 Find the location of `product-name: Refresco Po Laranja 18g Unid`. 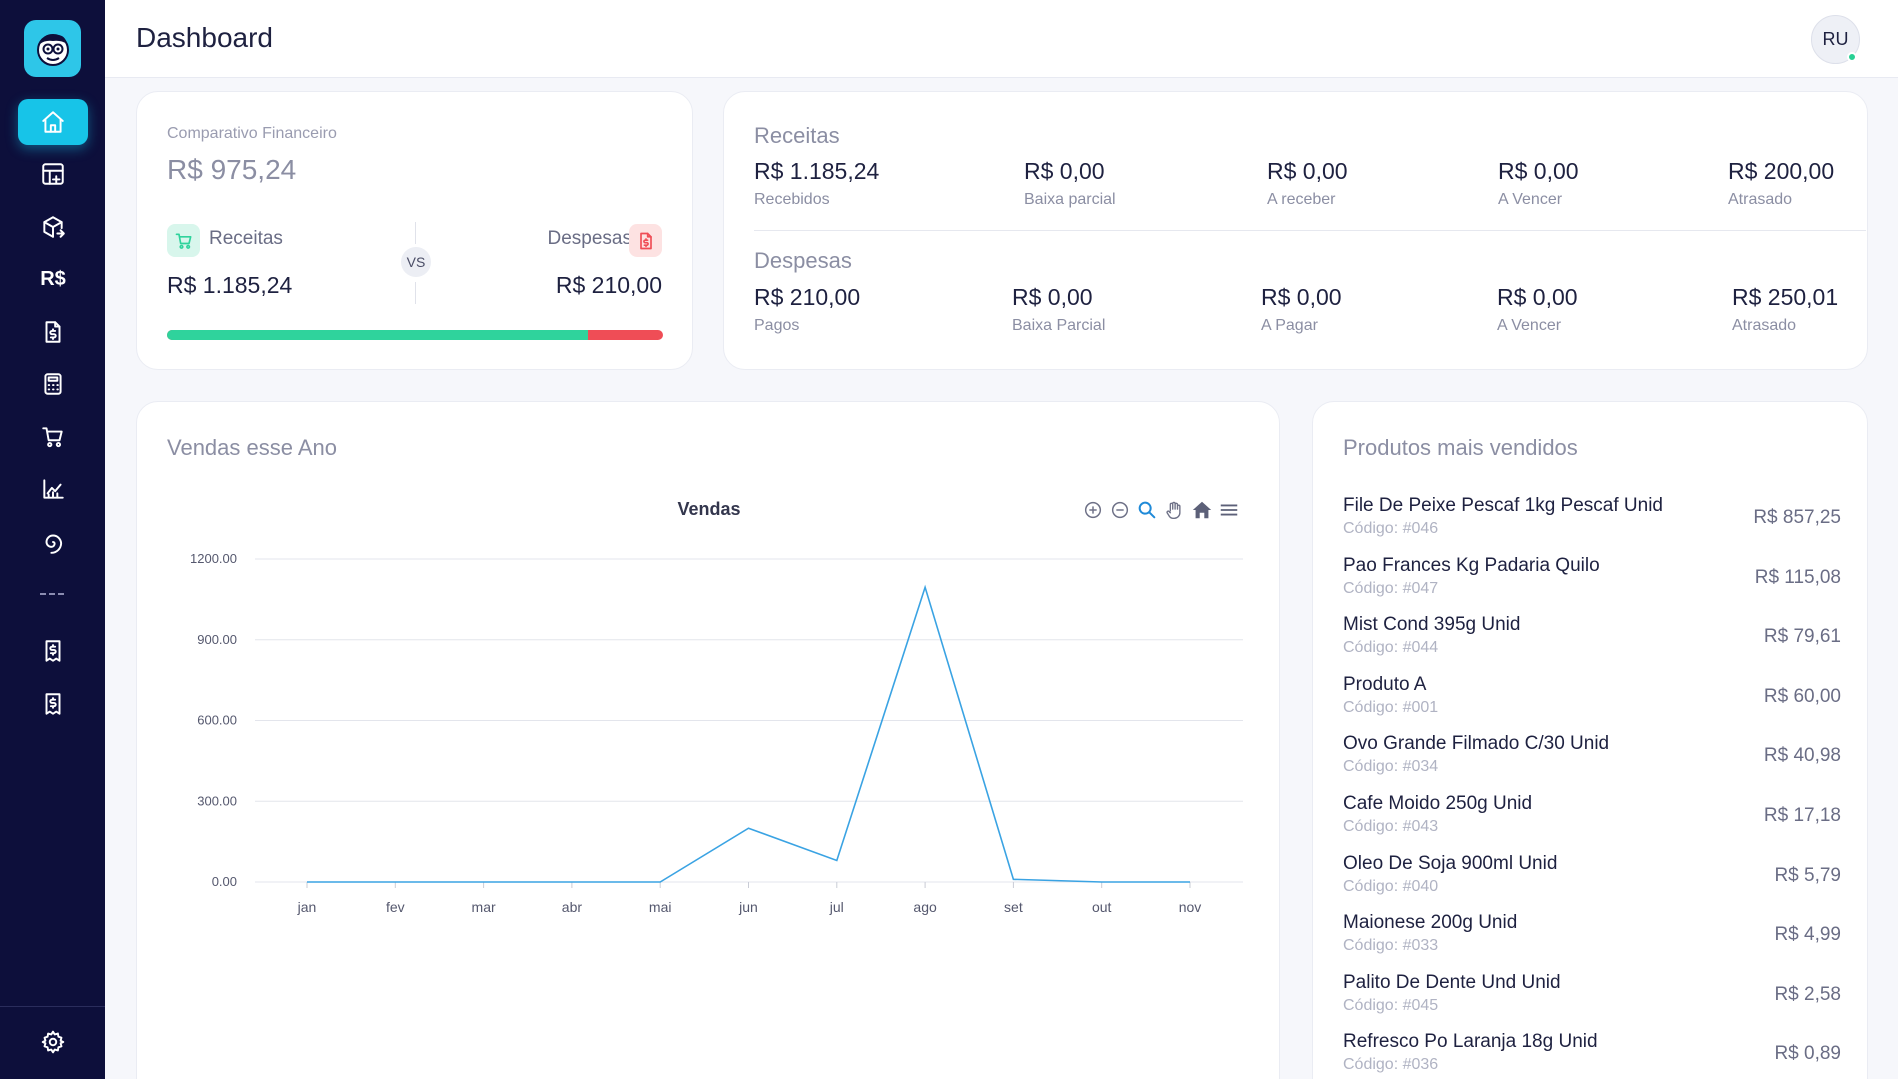

product-name: Refresco Po Laranja 18g Unid is located at coordinates (1470, 1042).